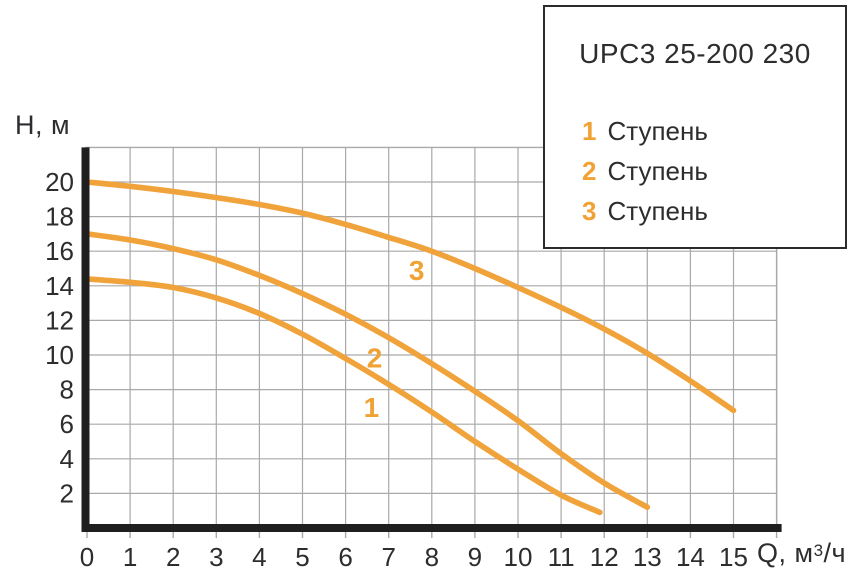  What do you see at coordinates (713, 171) in the screenshot?
I see `legend-item-stage-2: 2 Ступень` at bounding box center [713, 171].